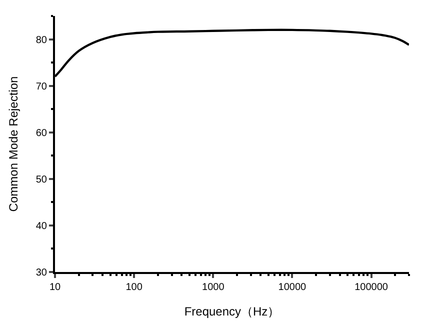 The image size is (430, 328). I want to click on y-tick-label: 60, so click(42, 133).